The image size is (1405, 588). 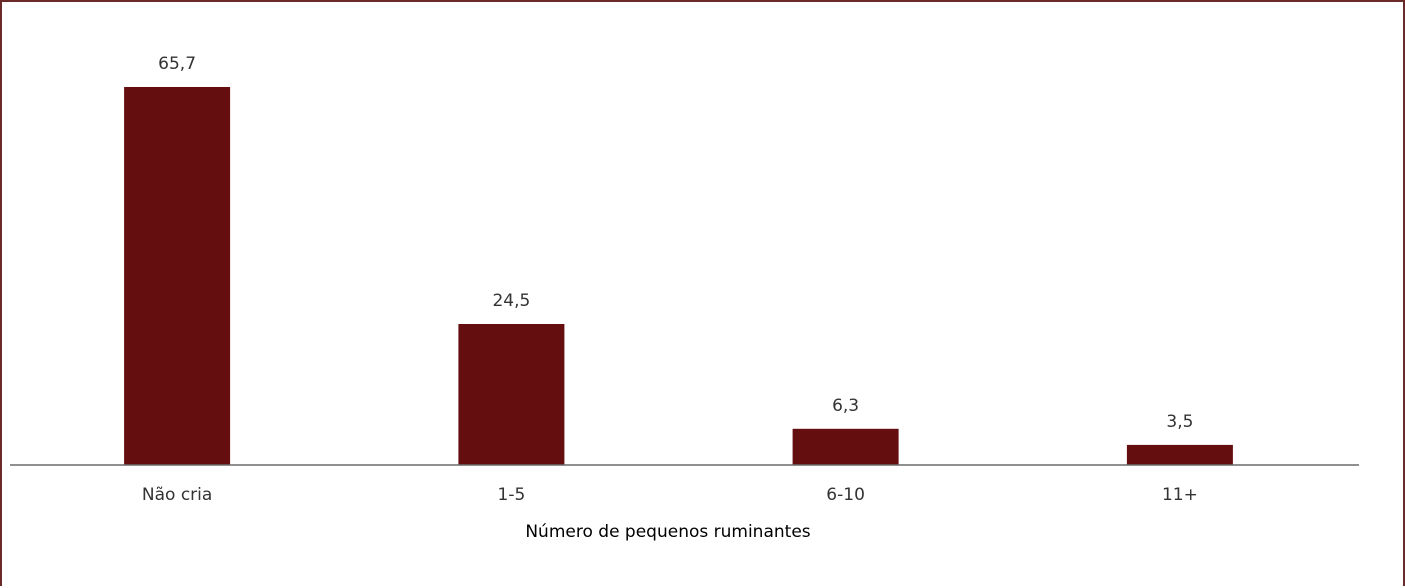 I want to click on x-tick-label-3: 11+, so click(x=1180, y=495).